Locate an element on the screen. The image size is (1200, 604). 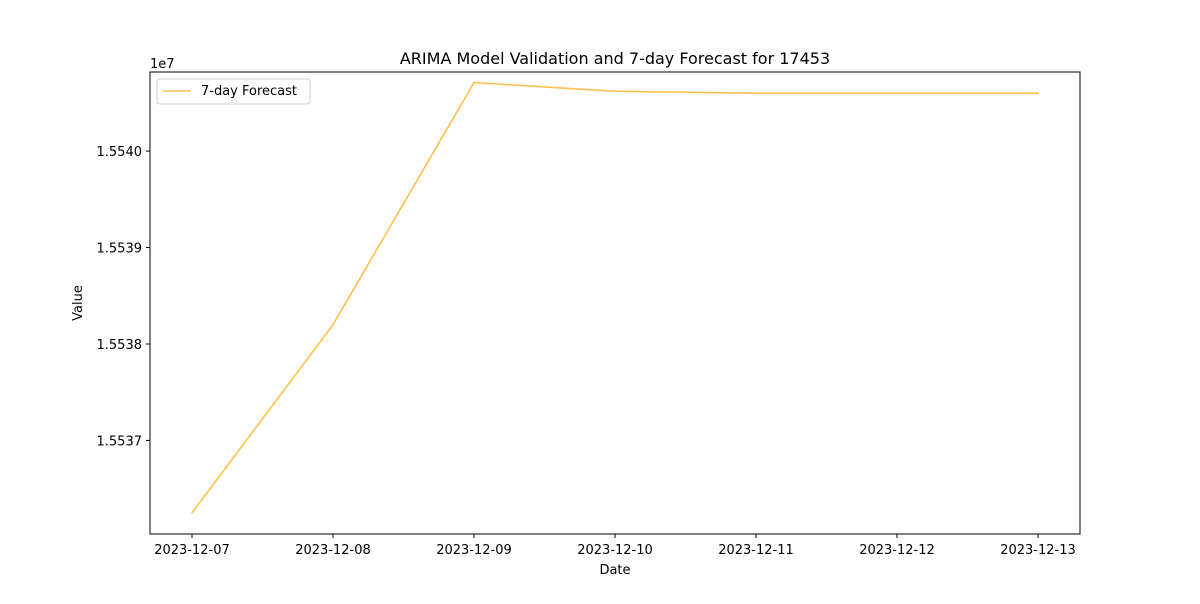
x-tick-label: 2023-12-12 is located at coordinates (897, 550).